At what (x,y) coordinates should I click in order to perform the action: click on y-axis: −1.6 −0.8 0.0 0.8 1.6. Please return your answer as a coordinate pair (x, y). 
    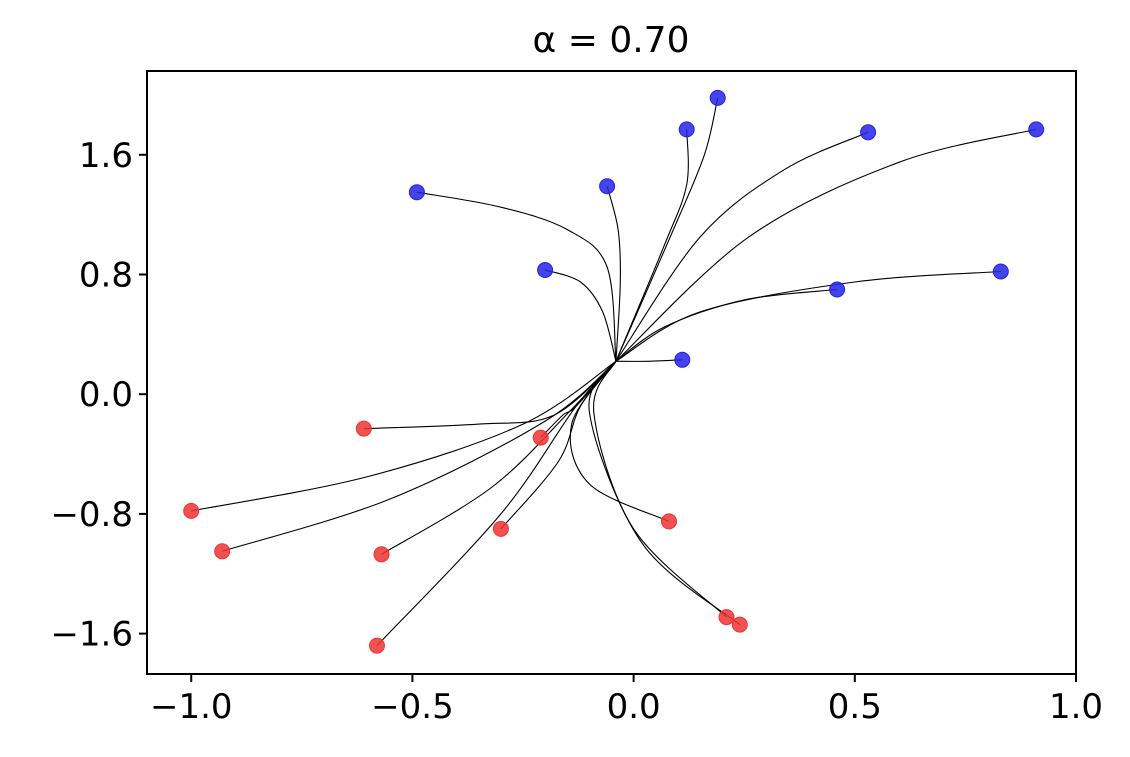
    Looking at the image, I should click on (98, 395).